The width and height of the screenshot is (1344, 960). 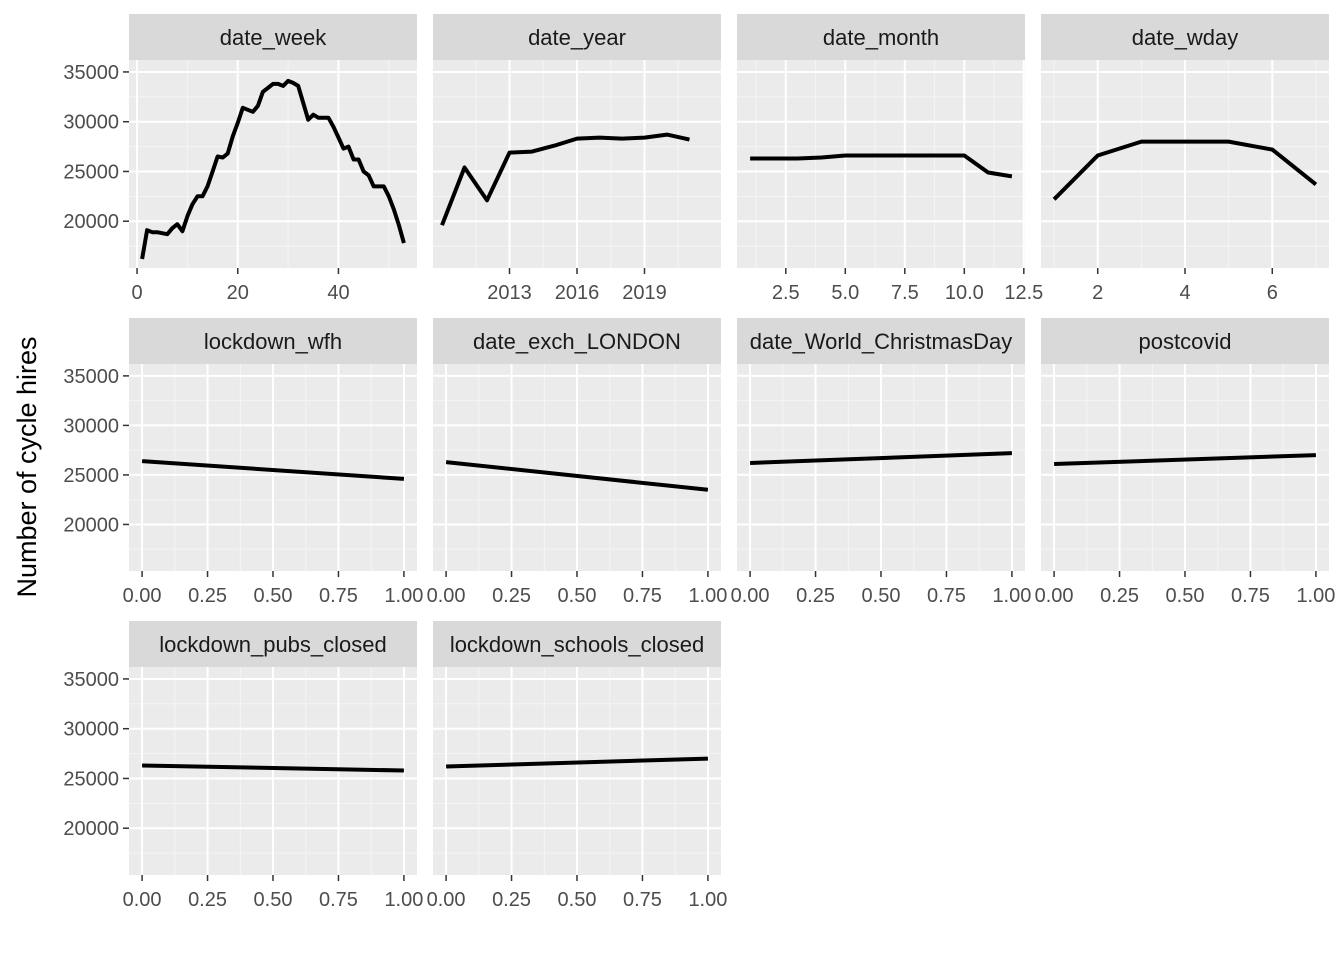 I want to click on x-tick-label: 40, so click(x=338, y=293).